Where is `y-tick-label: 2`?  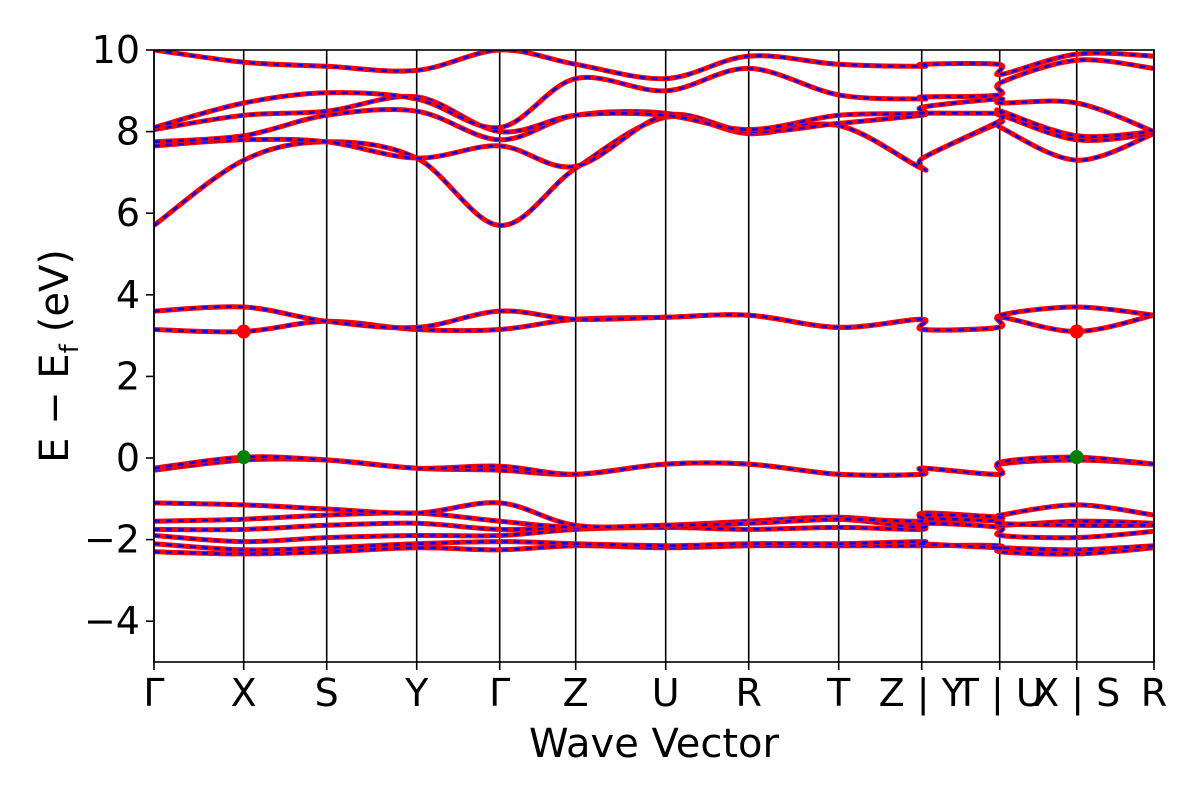
y-tick-label: 2 is located at coordinates (128, 376).